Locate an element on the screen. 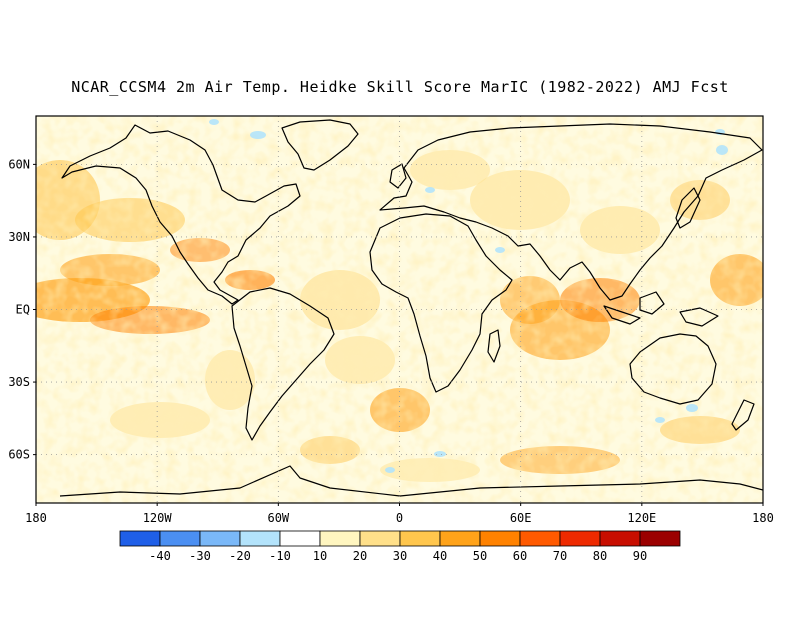 This screenshot has width=800, height=618. lon-label: 120W is located at coordinates (158, 518).